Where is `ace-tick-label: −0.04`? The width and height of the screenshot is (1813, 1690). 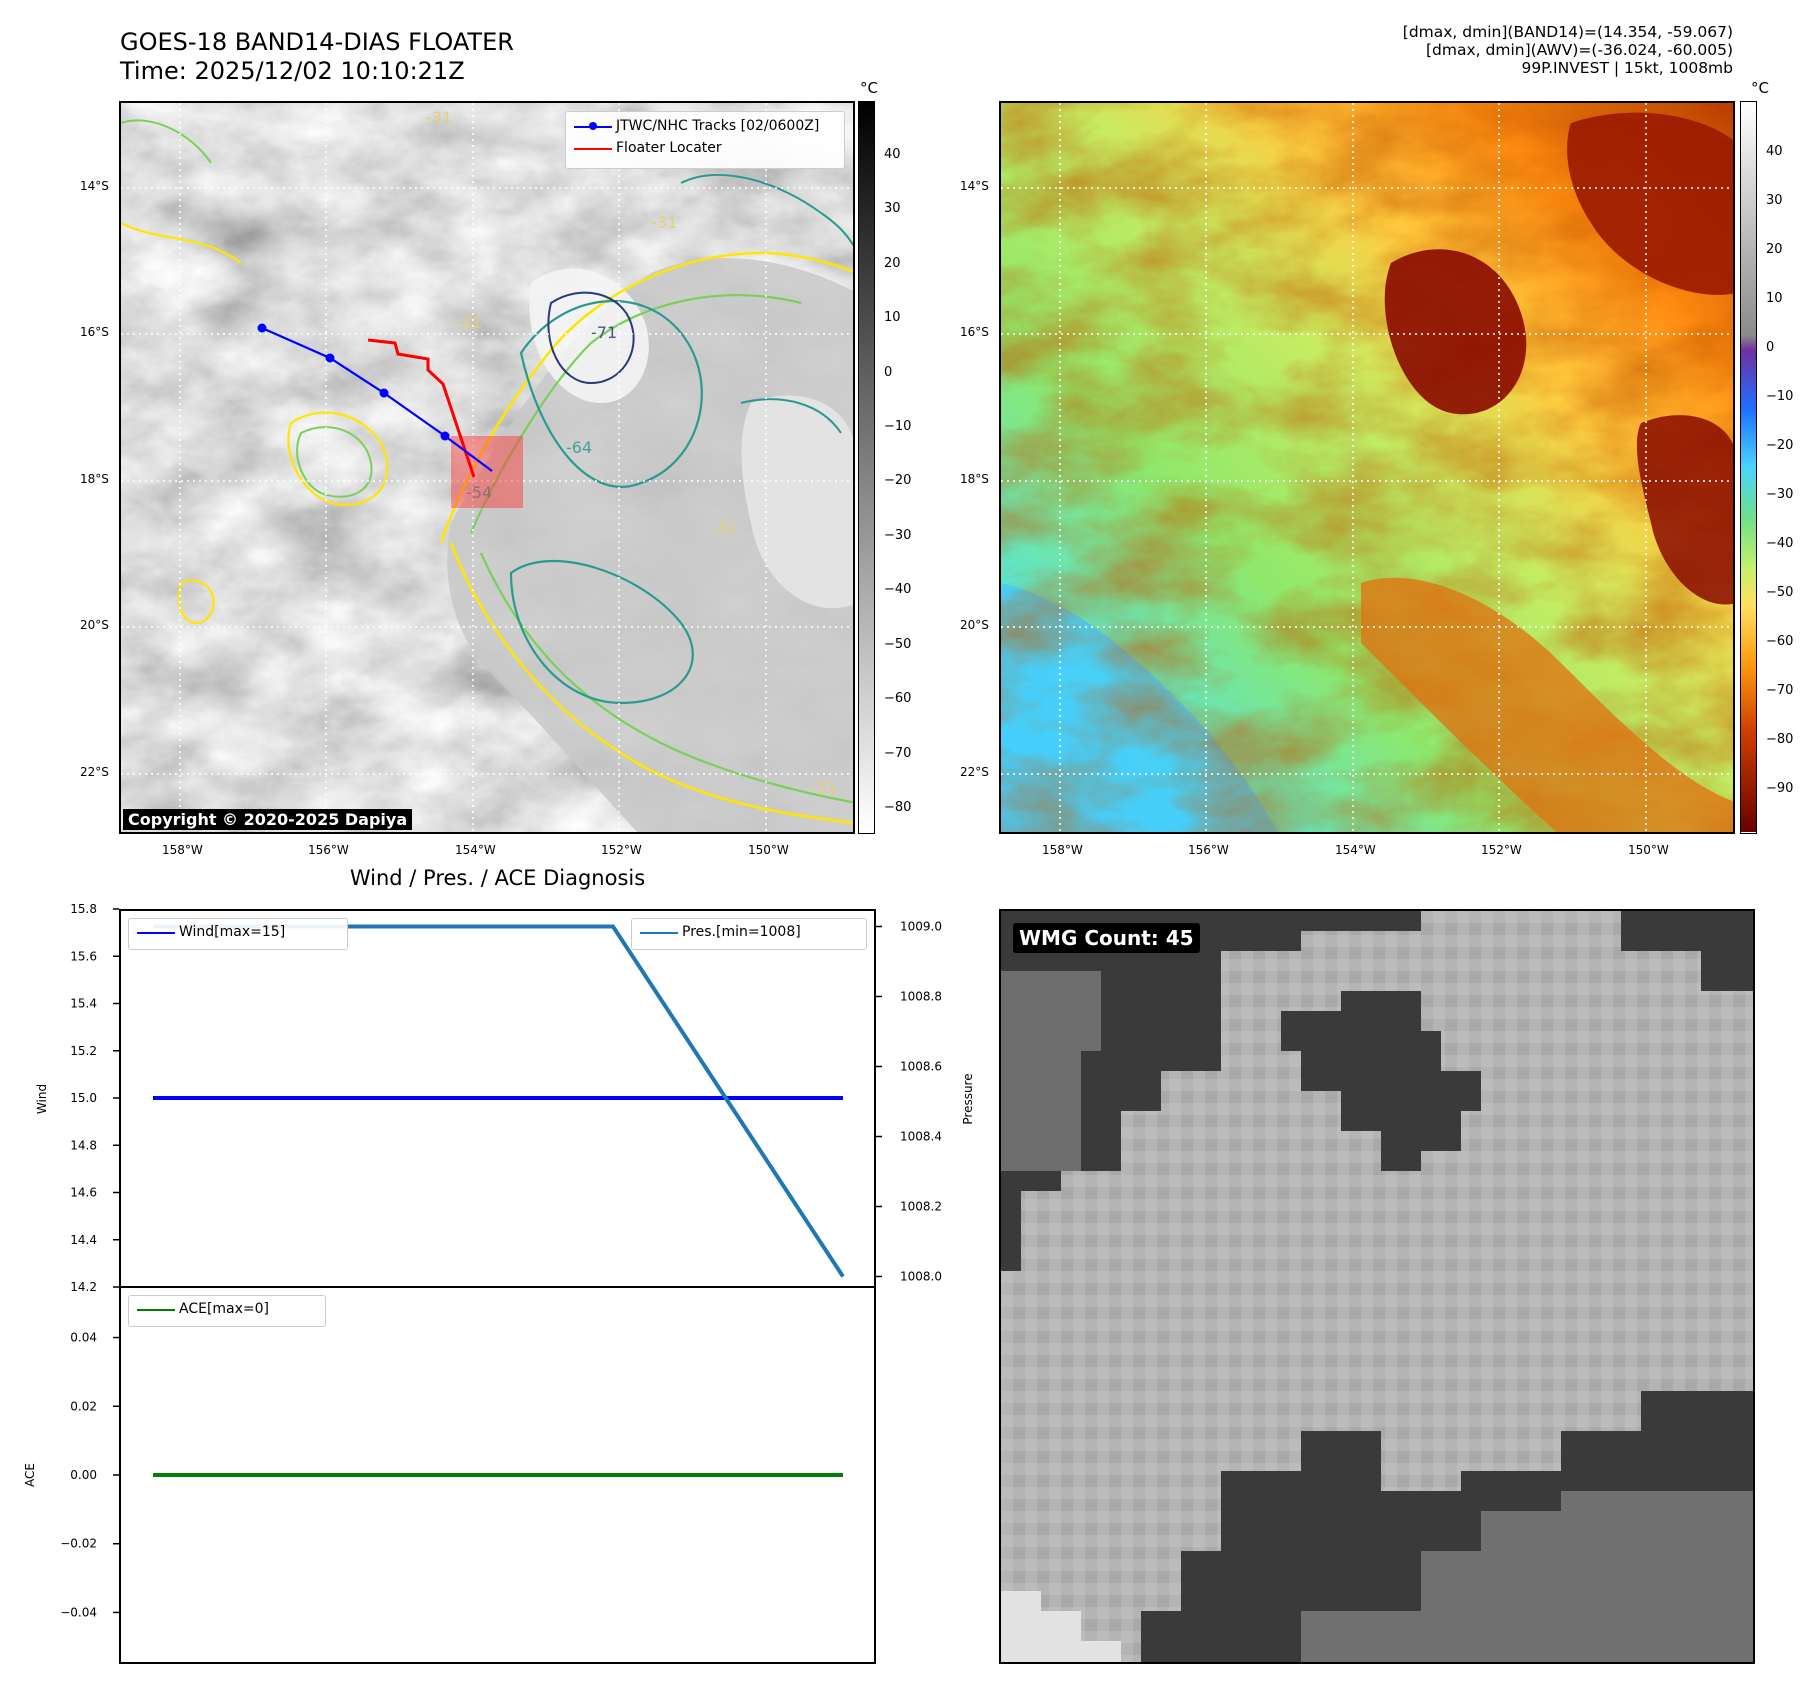
ace-tick-label: −0.04 is located at coordinates (78, 1612).